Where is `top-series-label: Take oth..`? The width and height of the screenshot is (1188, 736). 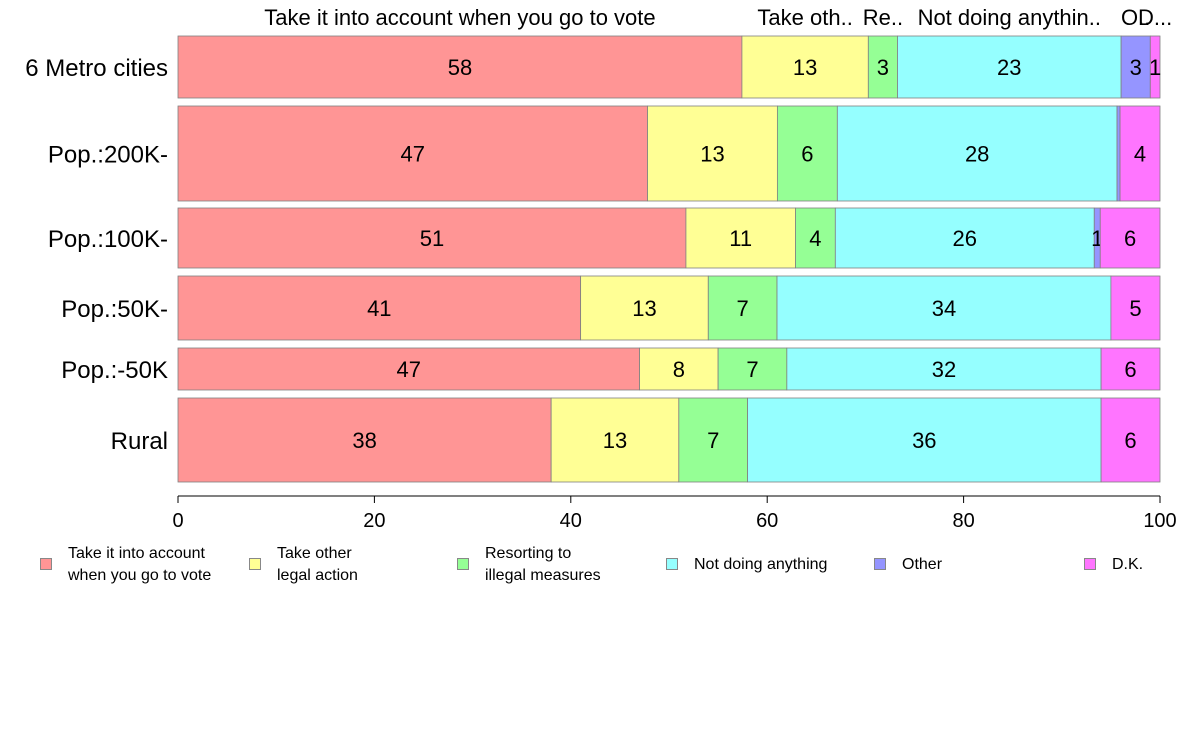 top-series-label: Take oth.. is located at coordinates (804, 17).